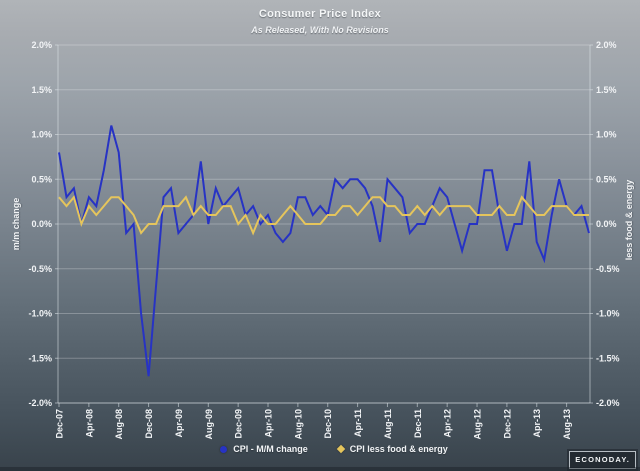 The height and width of the screenshot is (471, 640). I want to click on series-line-cpi-less-food-energy, so click(323, 215).